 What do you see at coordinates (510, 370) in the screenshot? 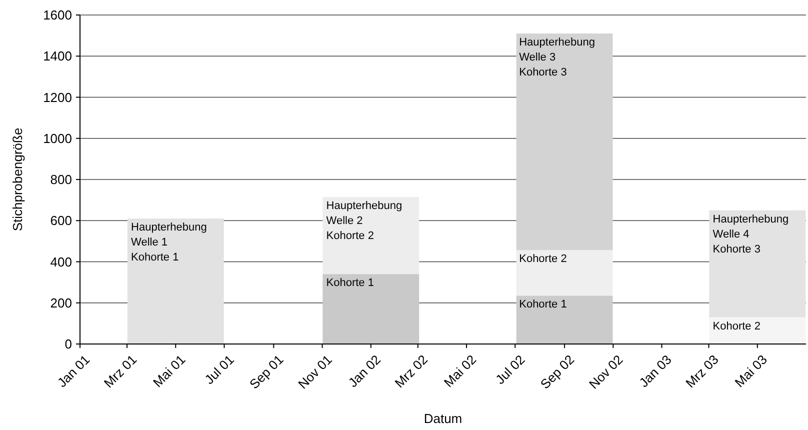
I see `x-tick-label: Jul 02` at bounding box center [510, 370].